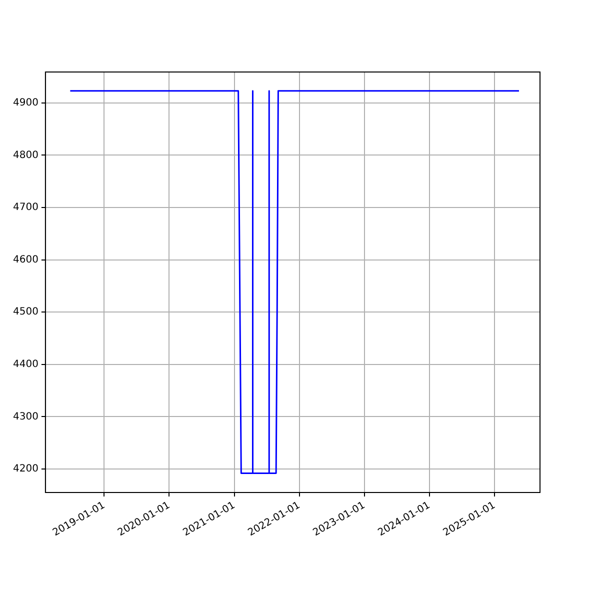 The width and height of the screenshot is (600, 600). What do you see at coordinates (25, 416) in the screenshot?
I see `y-tick-label: 4300` at bounding box center [25, 416].